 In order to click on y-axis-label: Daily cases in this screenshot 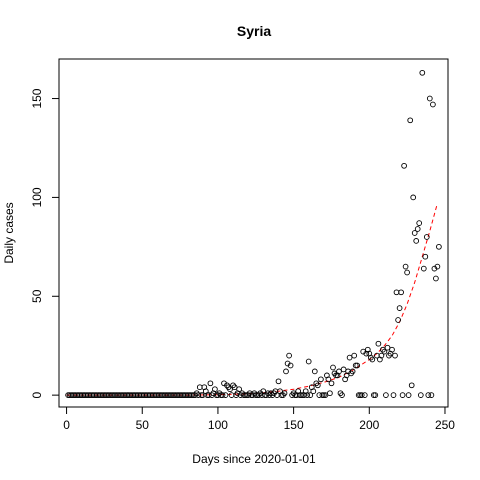, I will do `click(9, 232)`.